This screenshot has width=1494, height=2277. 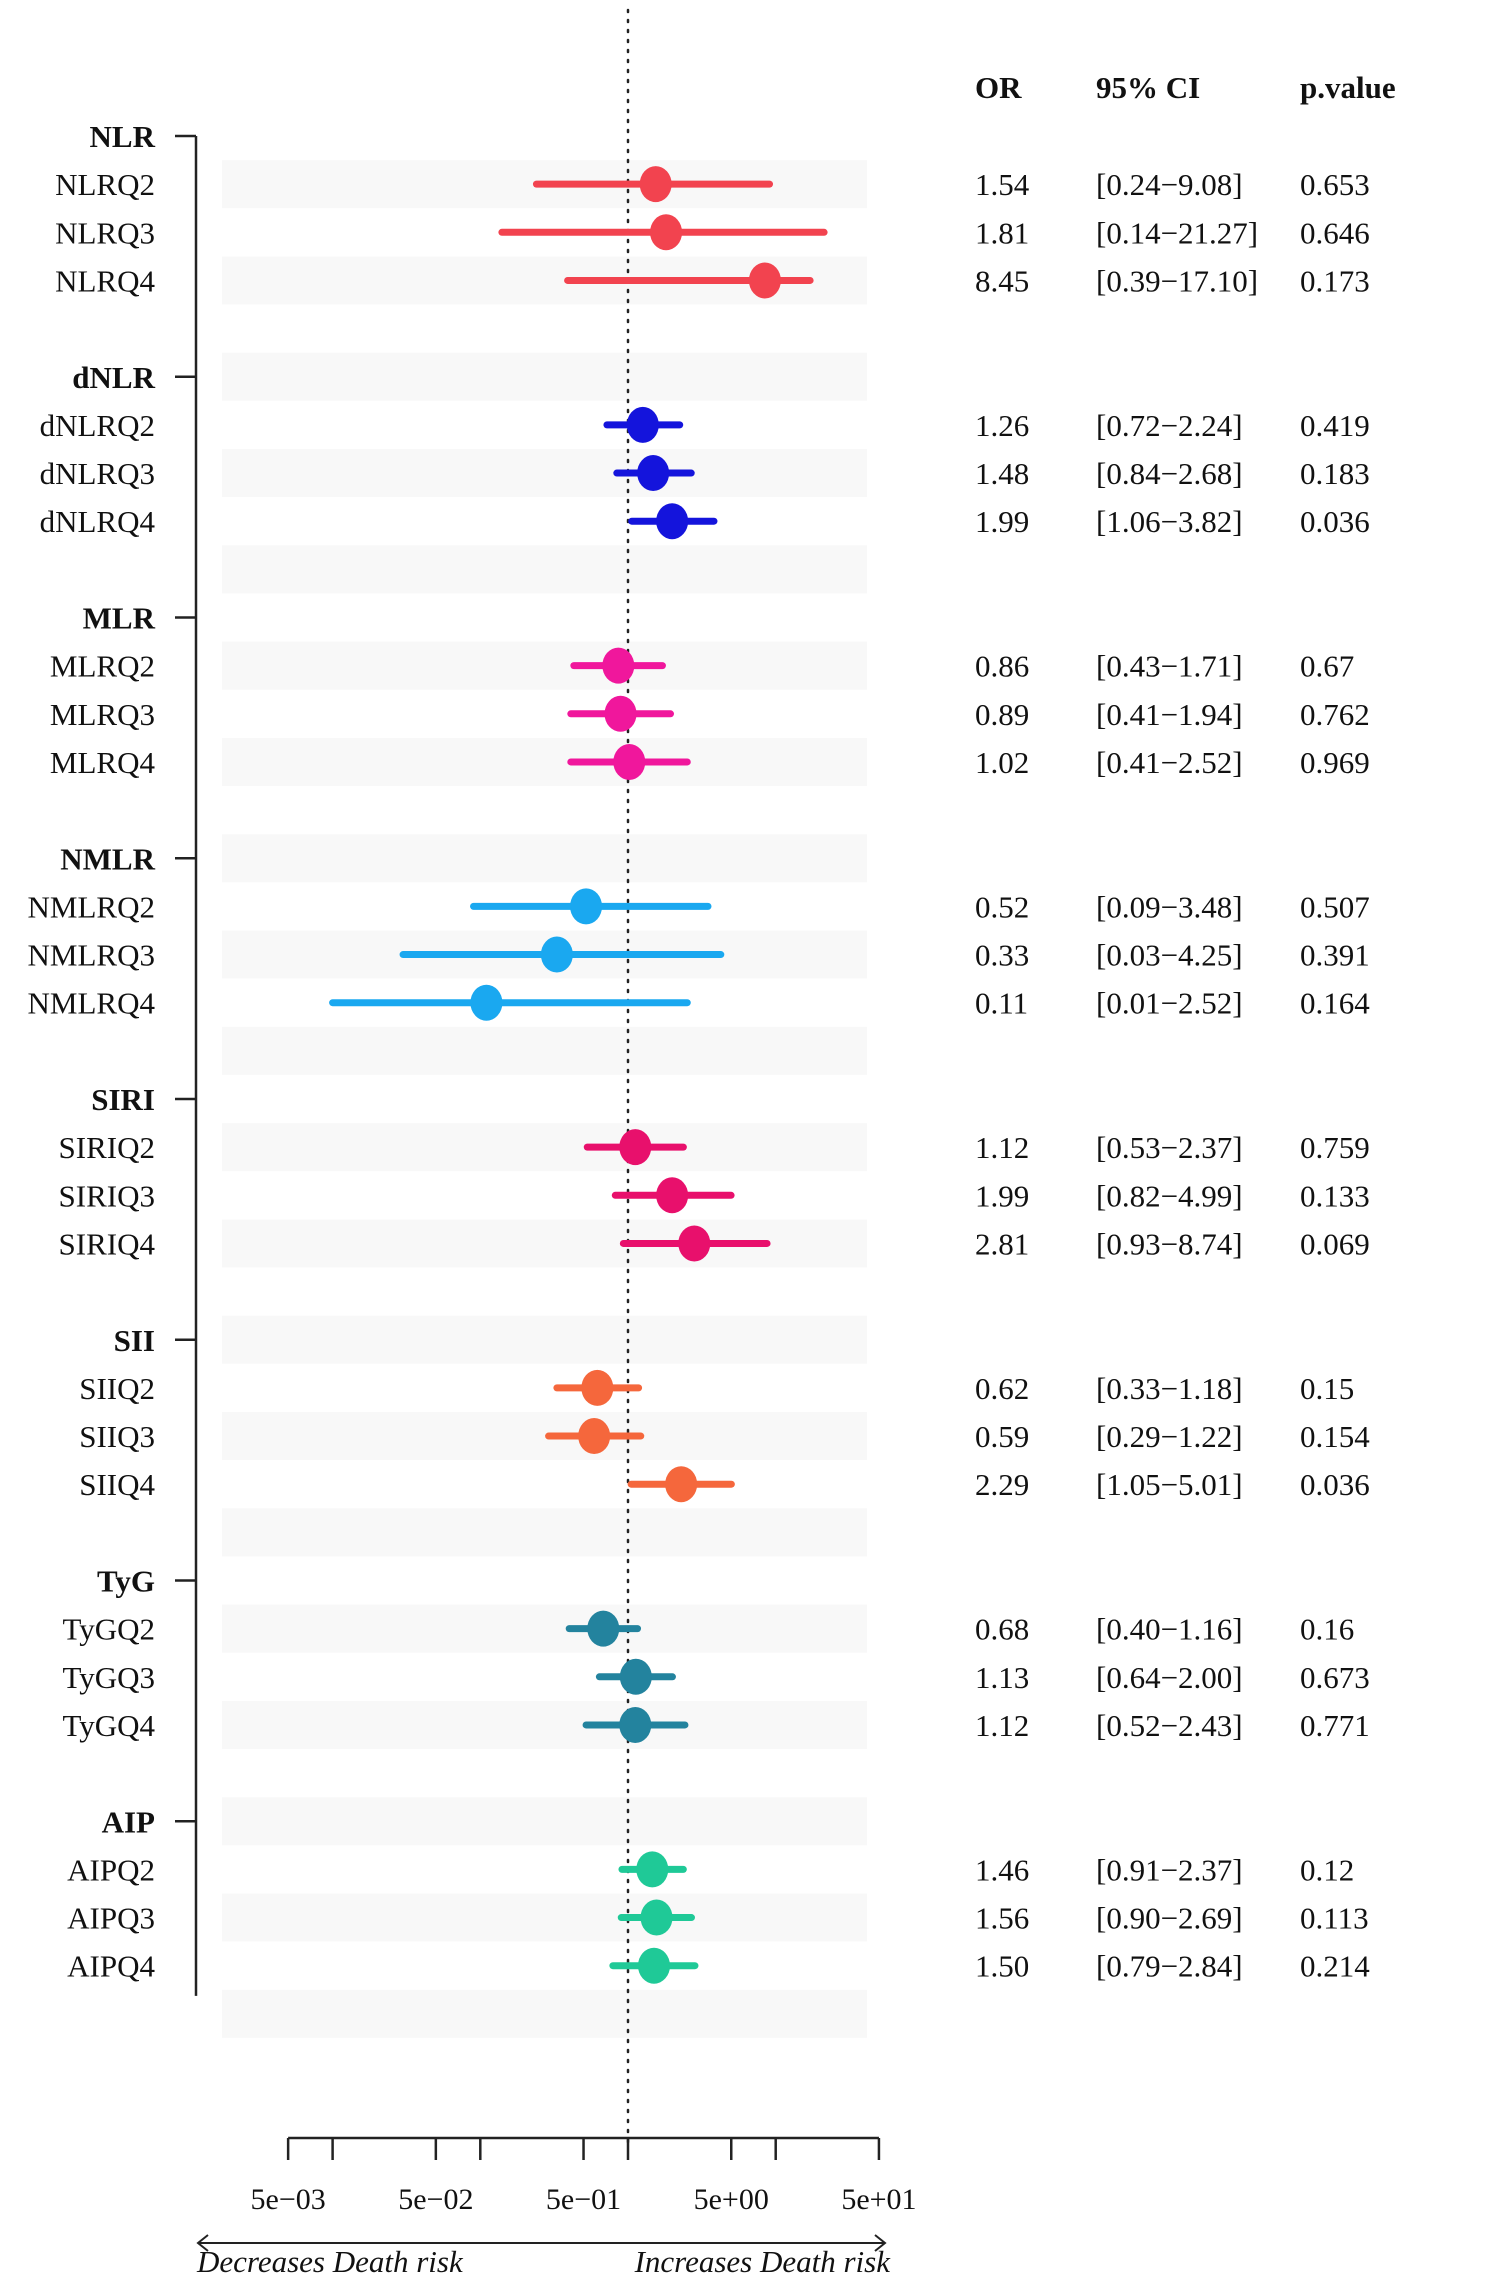 What do you see at coordinates (1169, 955) in the screenshot?
I see `ci-value: [0.03−4.25]` at bounding box center [1169, 955].